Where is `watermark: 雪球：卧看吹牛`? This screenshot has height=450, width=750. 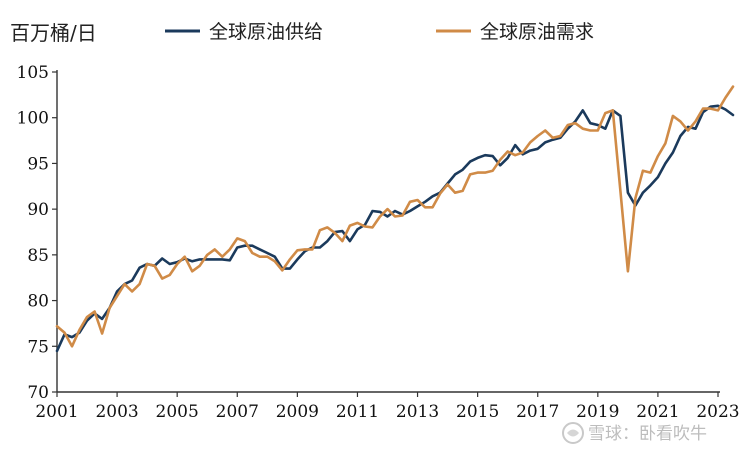 watermark: 雪球：卧看吹牛 is located at coordinates (634, 433).